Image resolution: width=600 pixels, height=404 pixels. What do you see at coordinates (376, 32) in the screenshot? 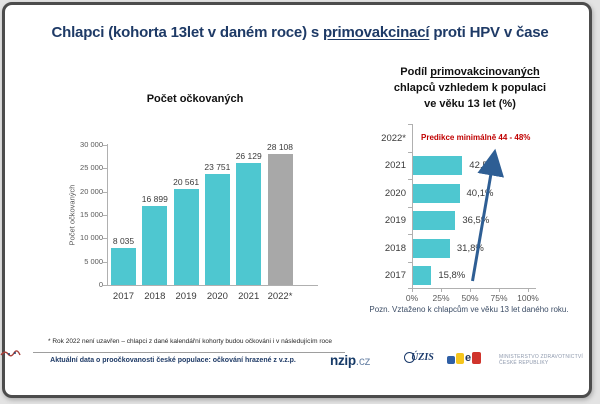
I see `slide-title-underlined: primovakcinací` at bounding box center [376, 32].